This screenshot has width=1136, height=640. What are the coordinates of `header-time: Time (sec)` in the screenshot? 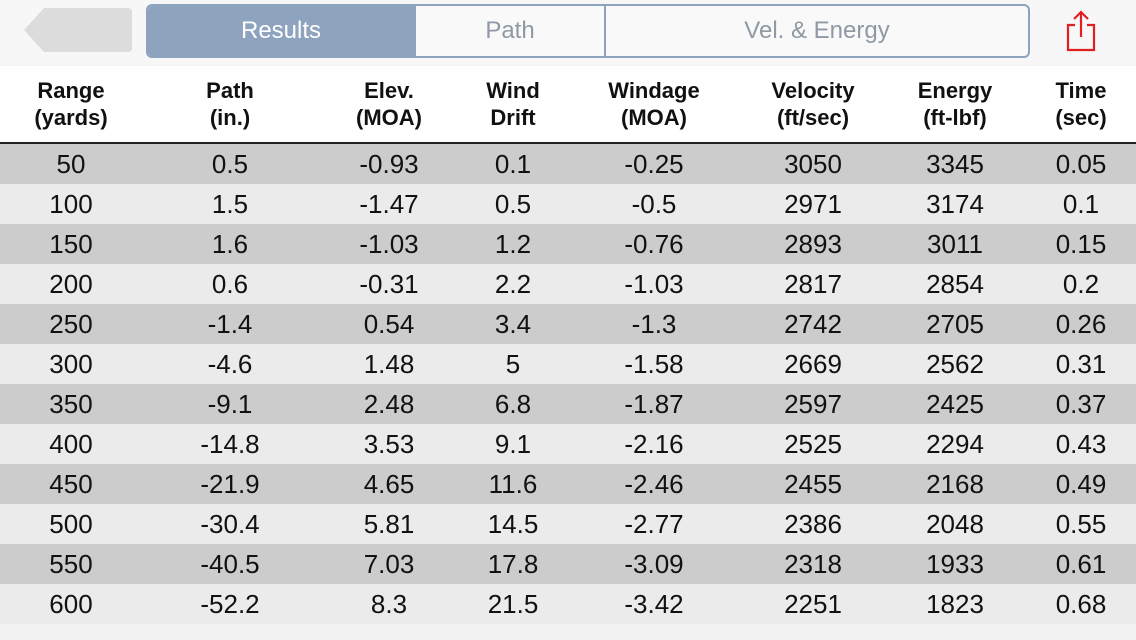 It's located at (1081, 104).